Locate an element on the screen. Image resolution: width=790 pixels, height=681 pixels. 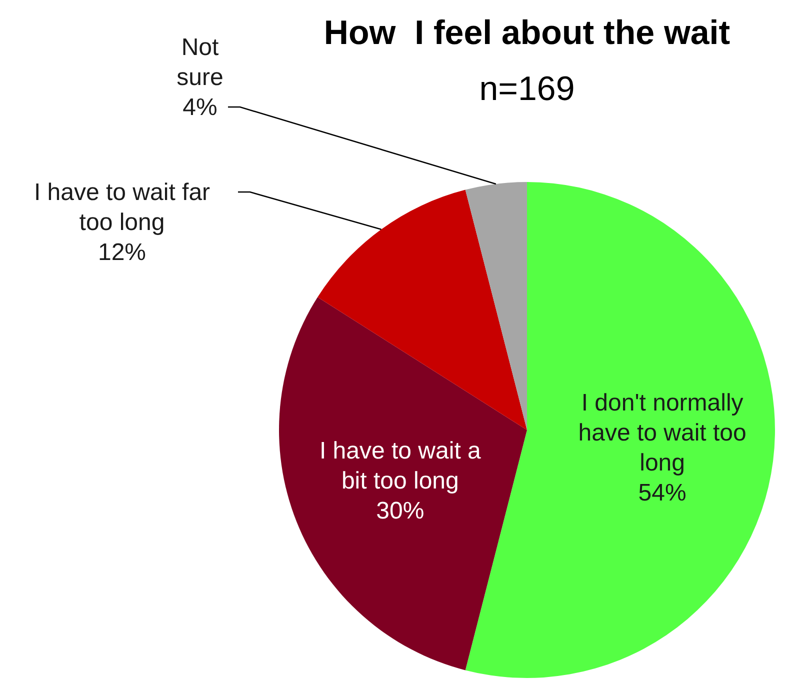
text: n=169 is located at coordinates (527, 89).